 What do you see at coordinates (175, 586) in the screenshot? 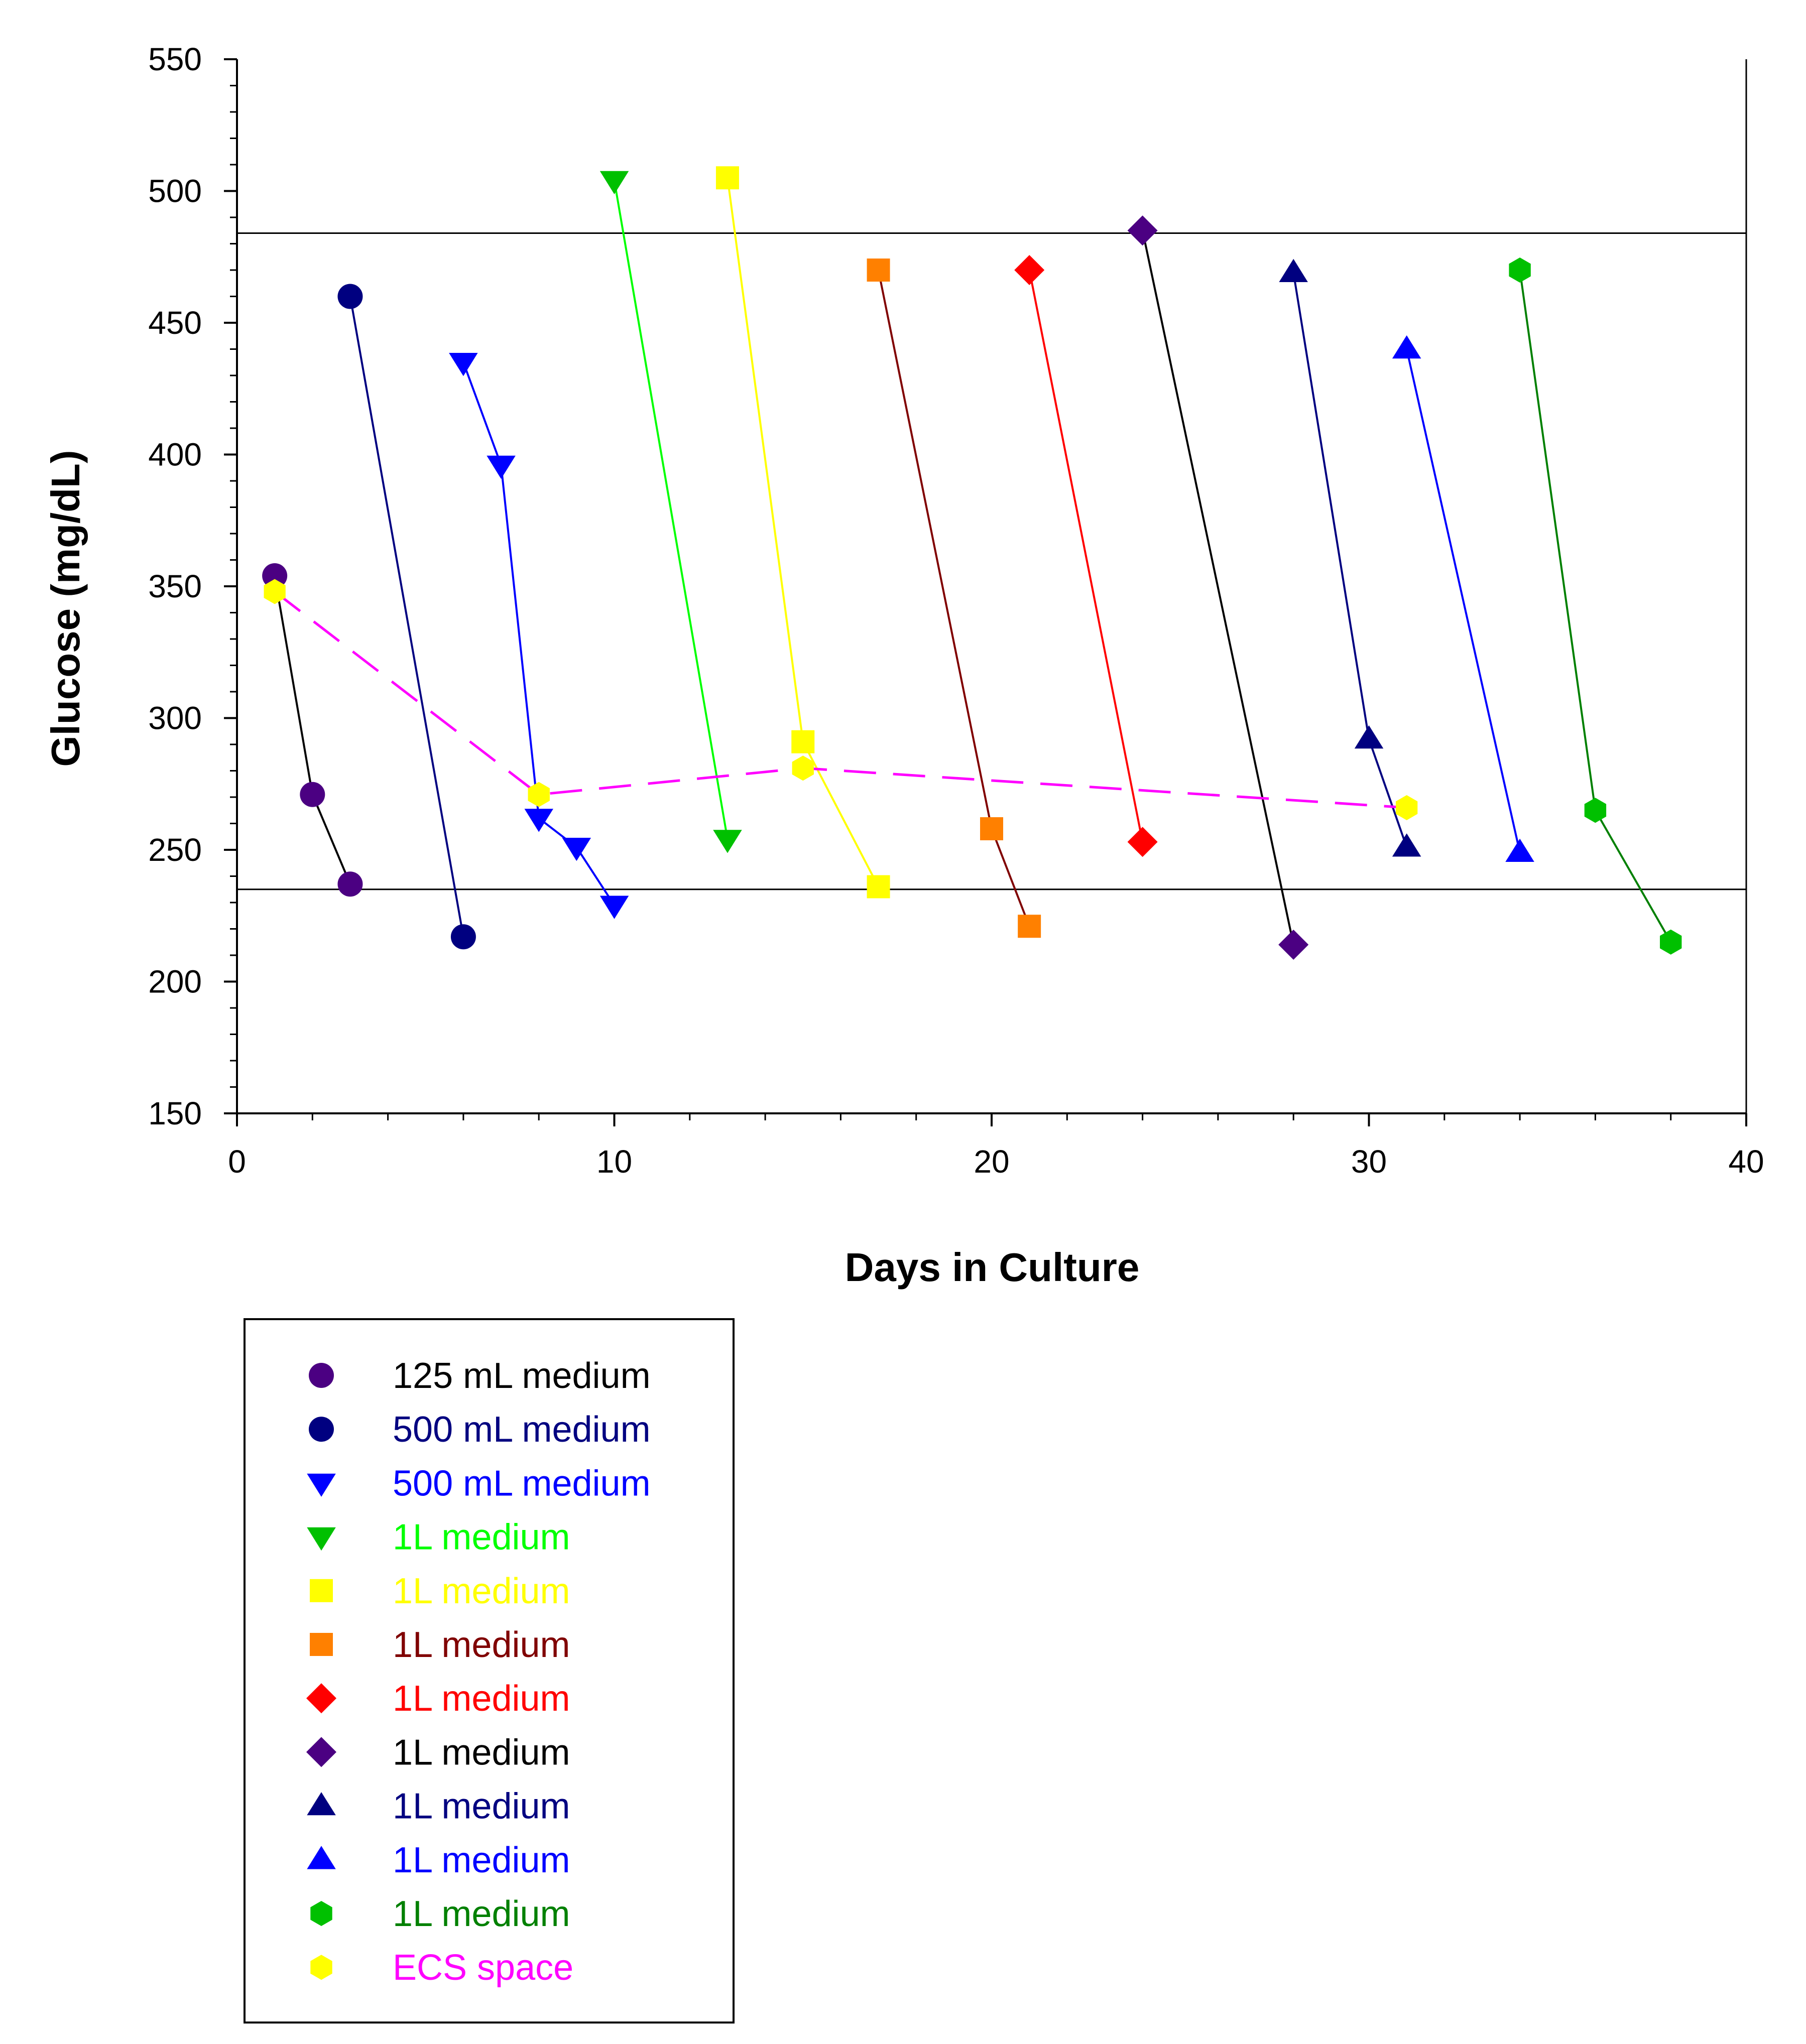
I see `y-tick-label: 350` at bounding box center [175, 586].